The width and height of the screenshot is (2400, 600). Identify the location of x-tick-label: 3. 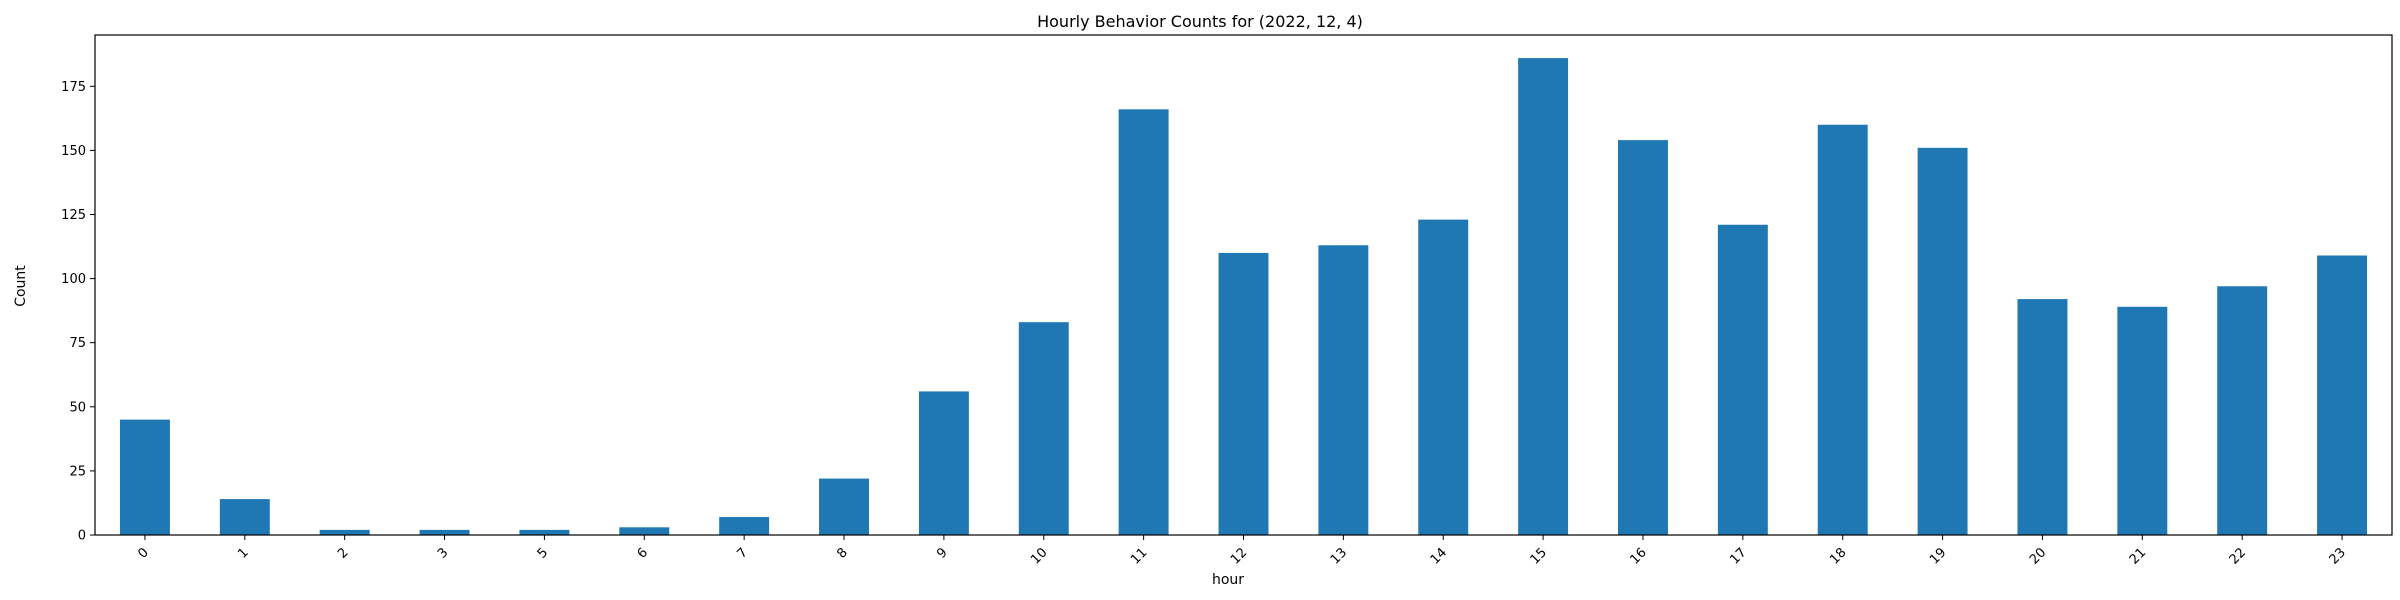
(443, 553).